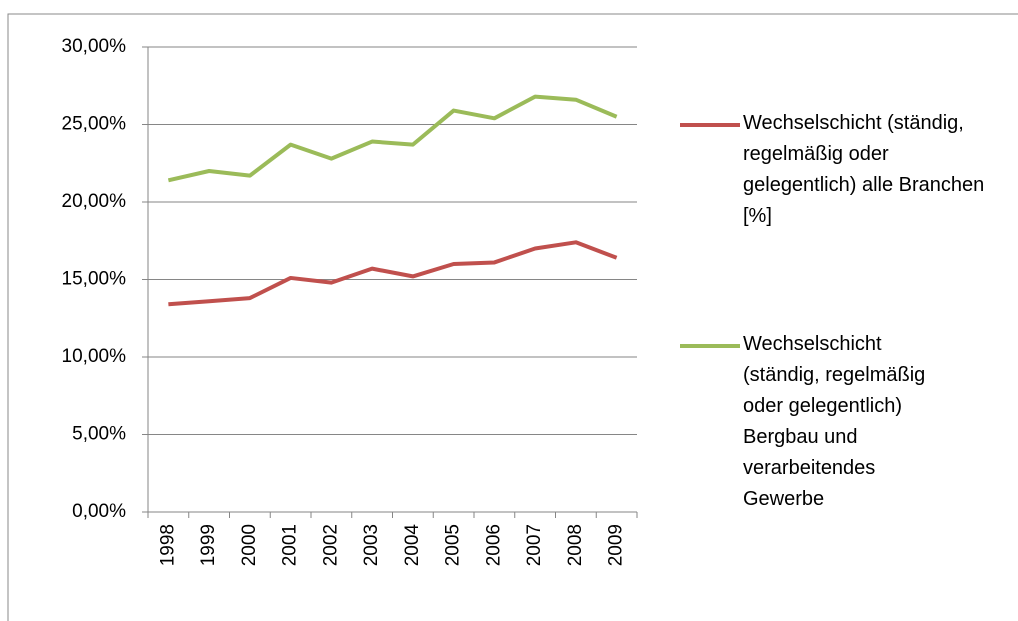 The image size is (1018, 621). I want to click on x-tick-label: 2000, so click(249, 545).